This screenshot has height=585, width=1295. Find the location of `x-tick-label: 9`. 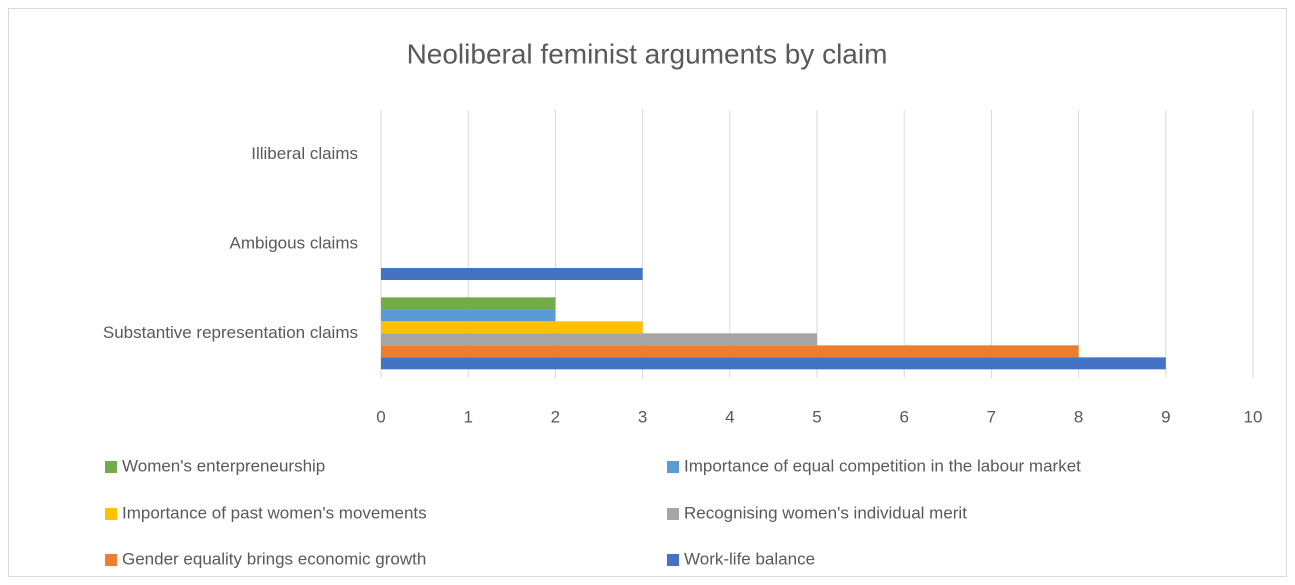

x-tick-label: 9 is located at coordinates (1165, 416).